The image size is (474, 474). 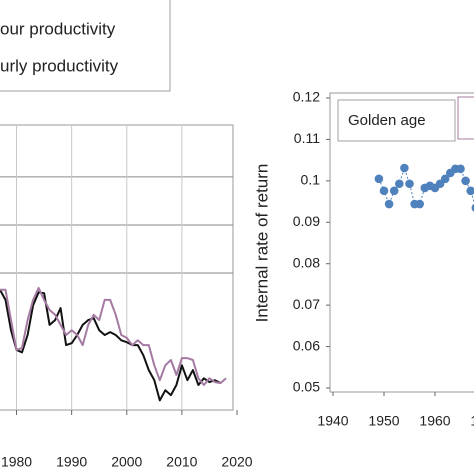 What do you see at coordinates (306, 387) in the screenshot?
I see `y-tick-label: 0.05` at bounding box center [306, 387].